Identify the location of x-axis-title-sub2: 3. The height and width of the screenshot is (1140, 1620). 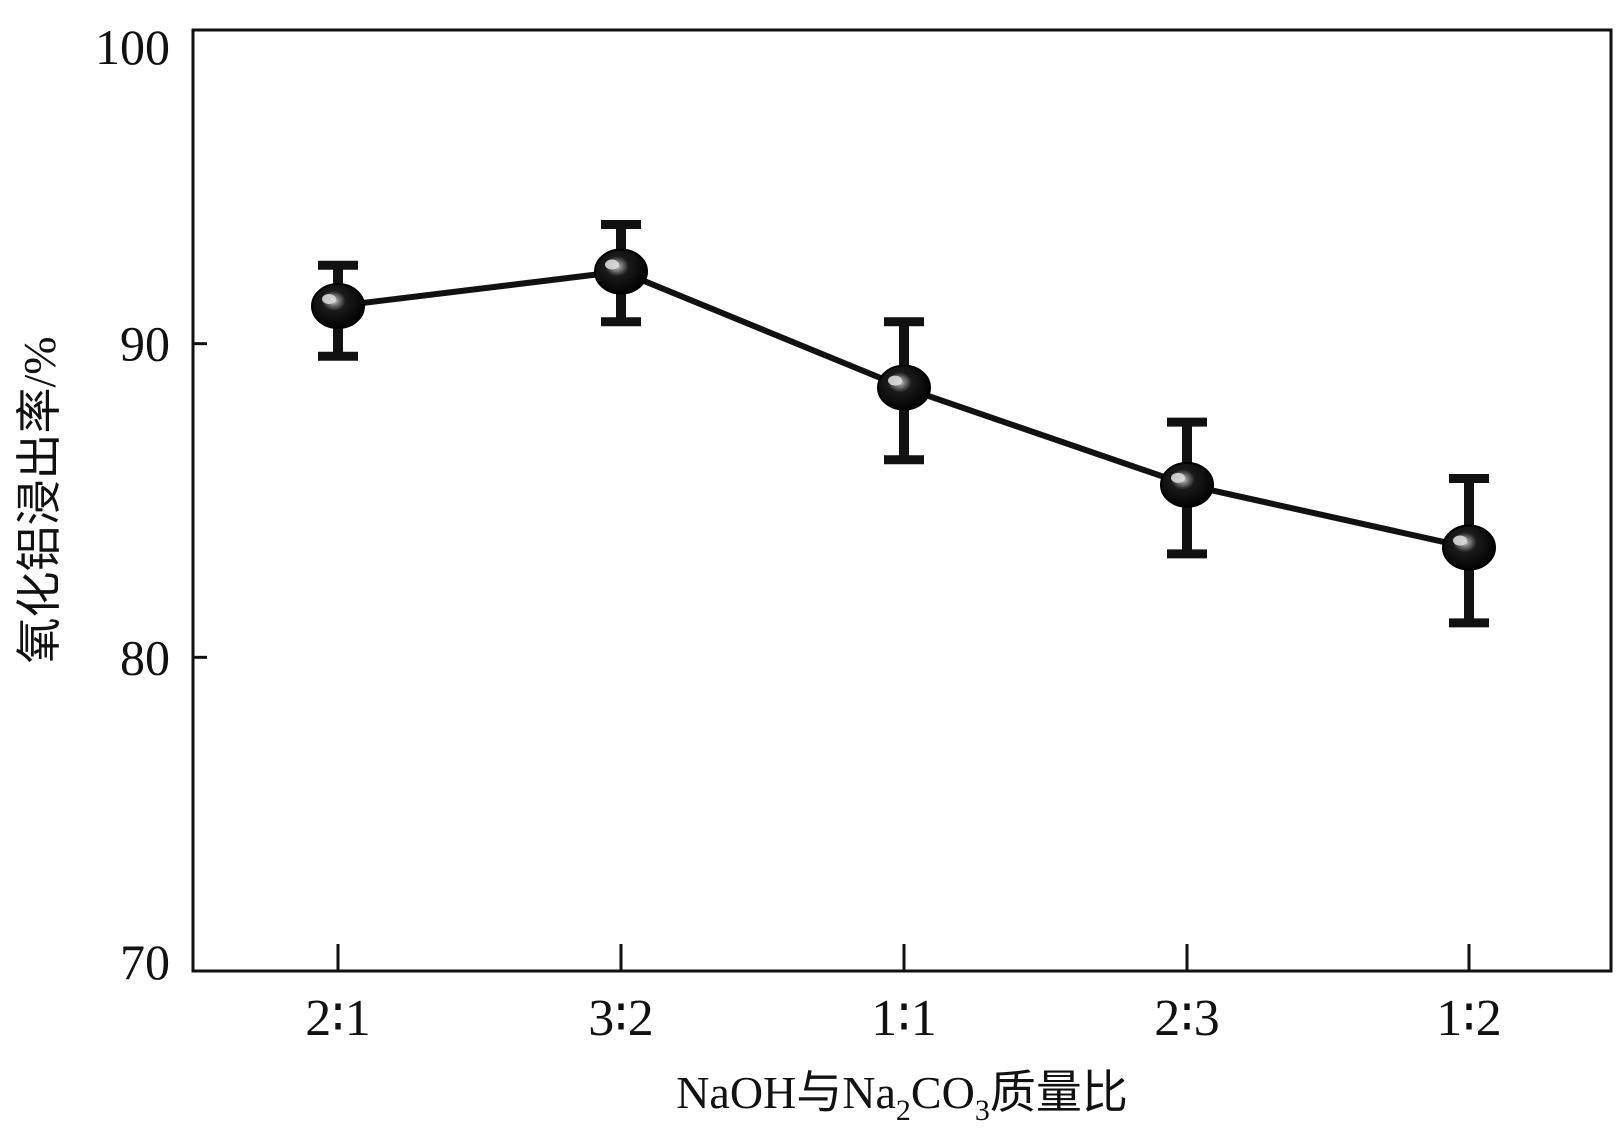
(982, 1110).